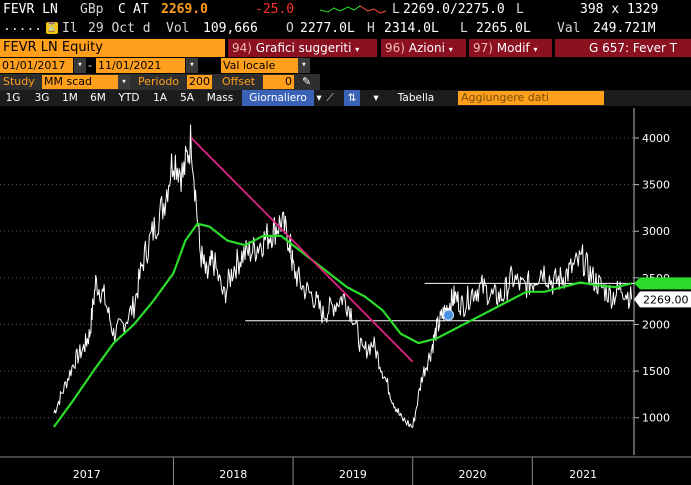 Image resolution: width=691 pixels, height=485 pixels. I want to click on y-tick-label: 1000, so click(656, 418).